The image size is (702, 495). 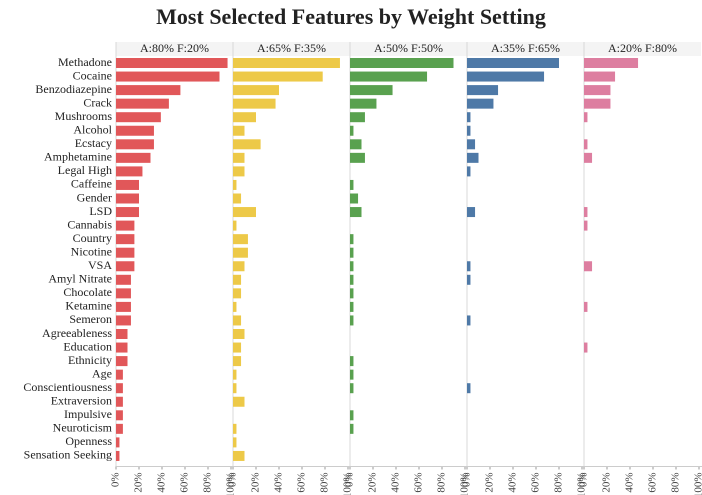 I want to click on category-label: Crack, so click(x=97, y=102).